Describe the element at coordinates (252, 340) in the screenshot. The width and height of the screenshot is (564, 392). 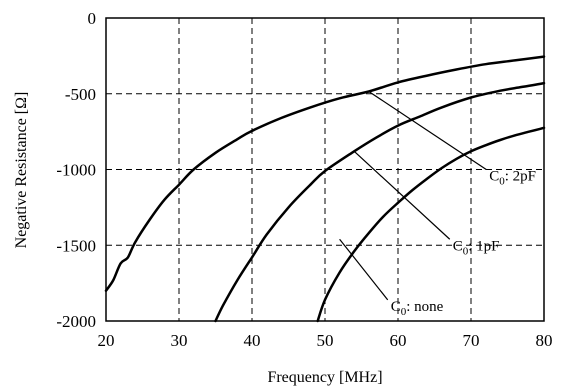
I see `x-tick-label: 40` at that location.